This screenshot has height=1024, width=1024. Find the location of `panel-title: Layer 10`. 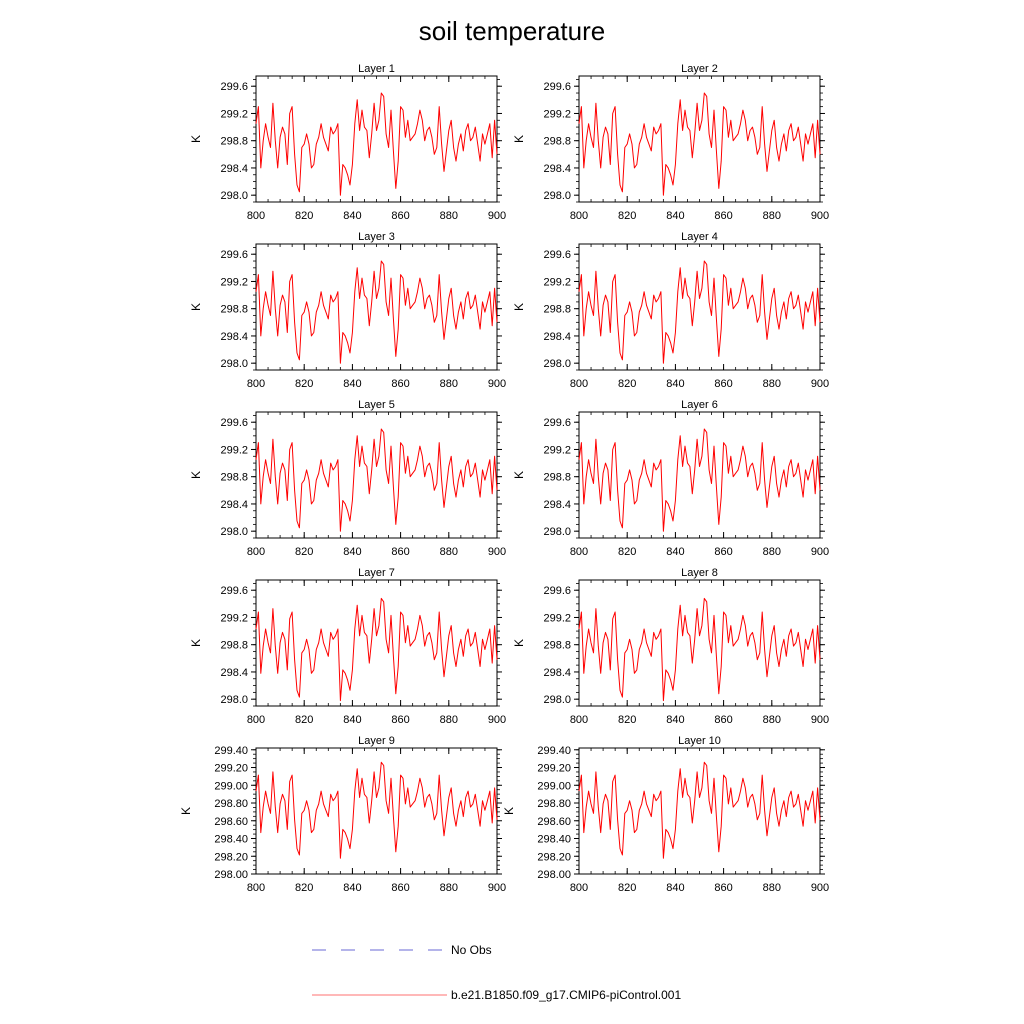

panel-title: Layer 10 is located at coordinates (699, 741).